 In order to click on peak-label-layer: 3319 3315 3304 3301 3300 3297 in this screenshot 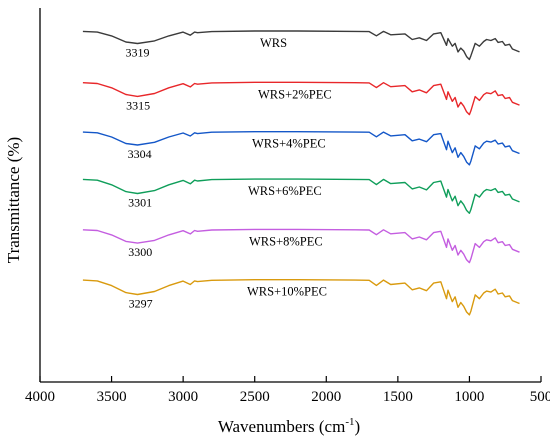, I will do `click(139, 178)`.